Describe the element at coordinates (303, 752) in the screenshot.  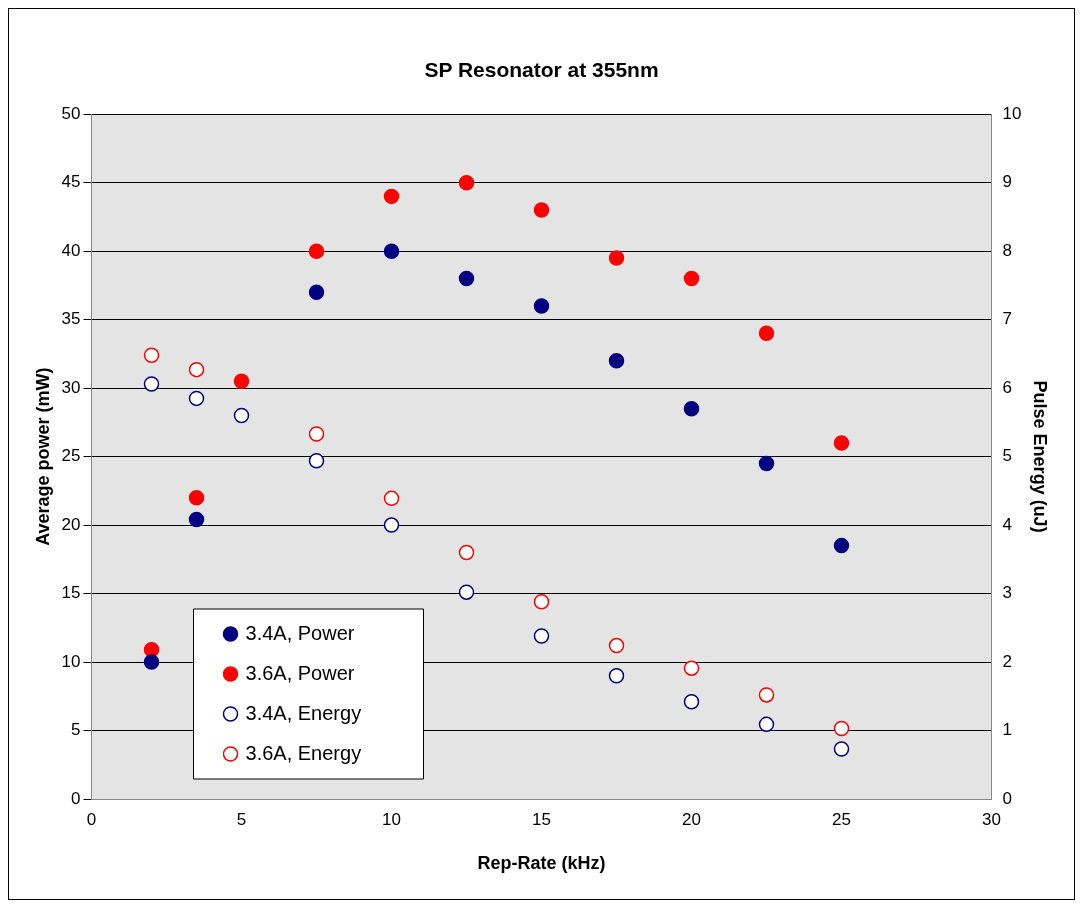
I see `legend-label: 3.6A, Energy` at that location.